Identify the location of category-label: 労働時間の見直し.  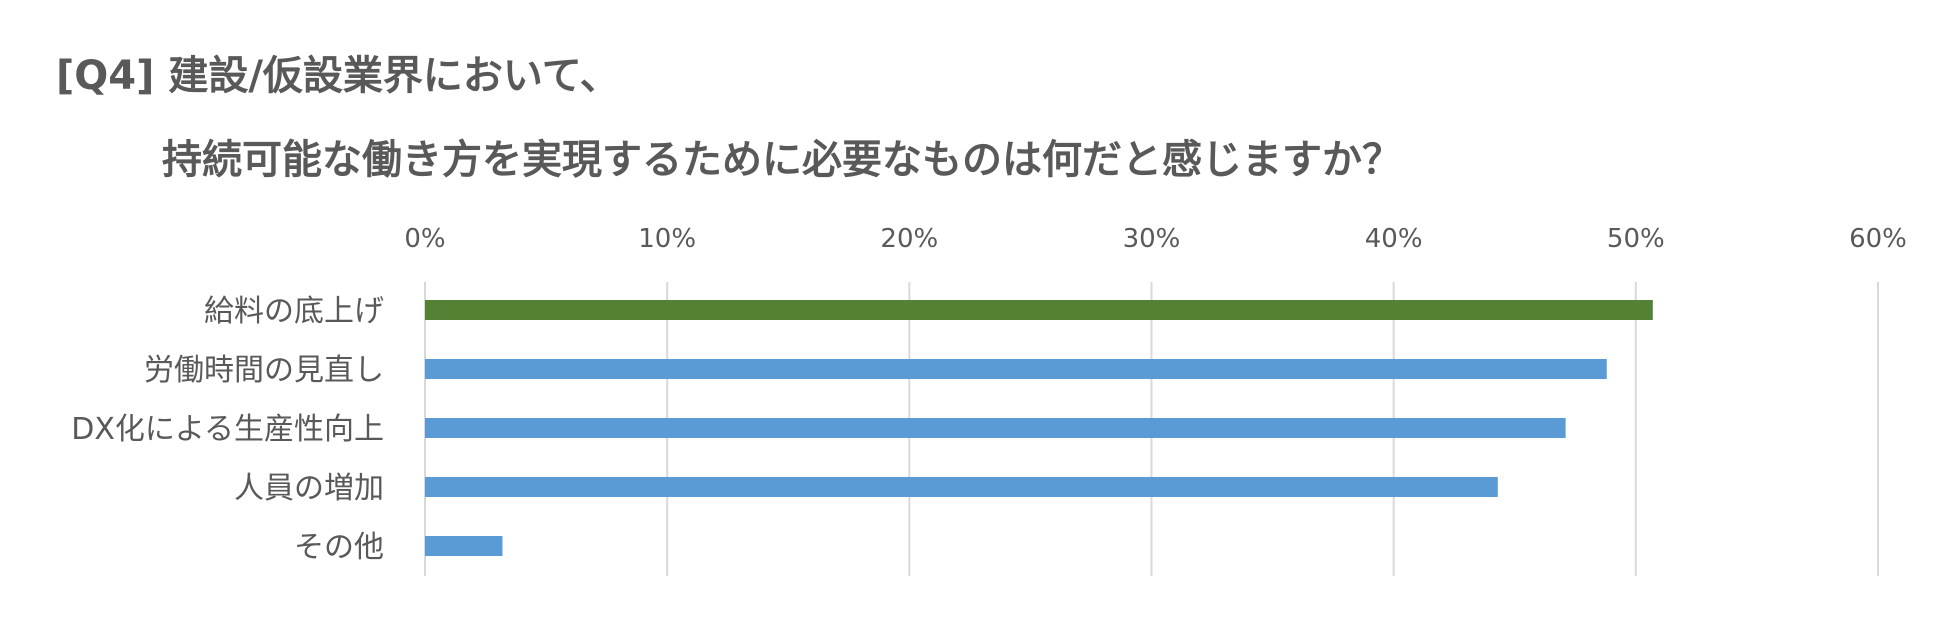
(264, 370).